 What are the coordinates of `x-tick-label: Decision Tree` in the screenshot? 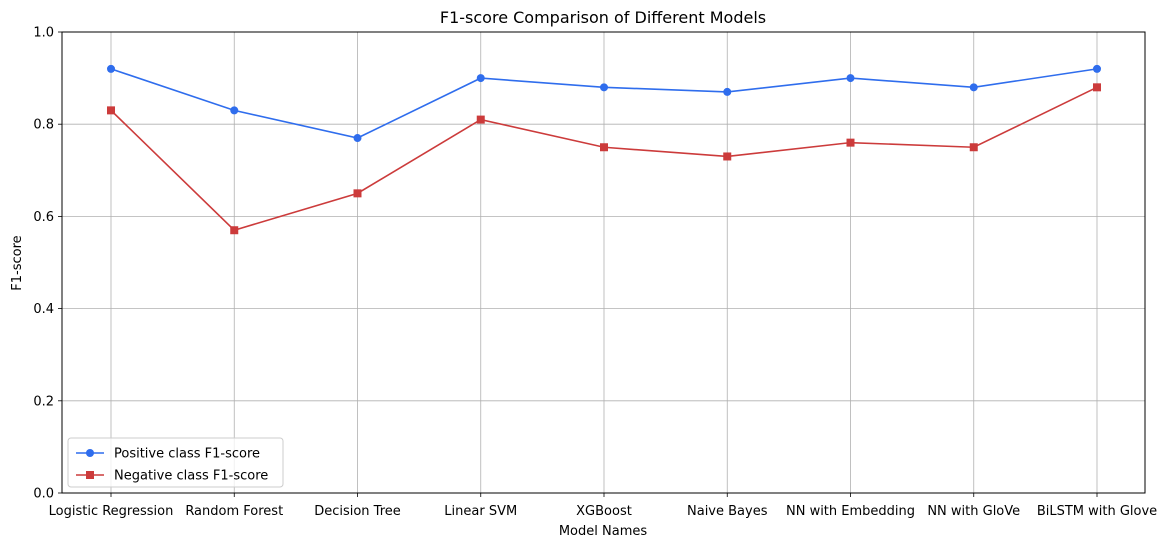 It's located at (357, 511).